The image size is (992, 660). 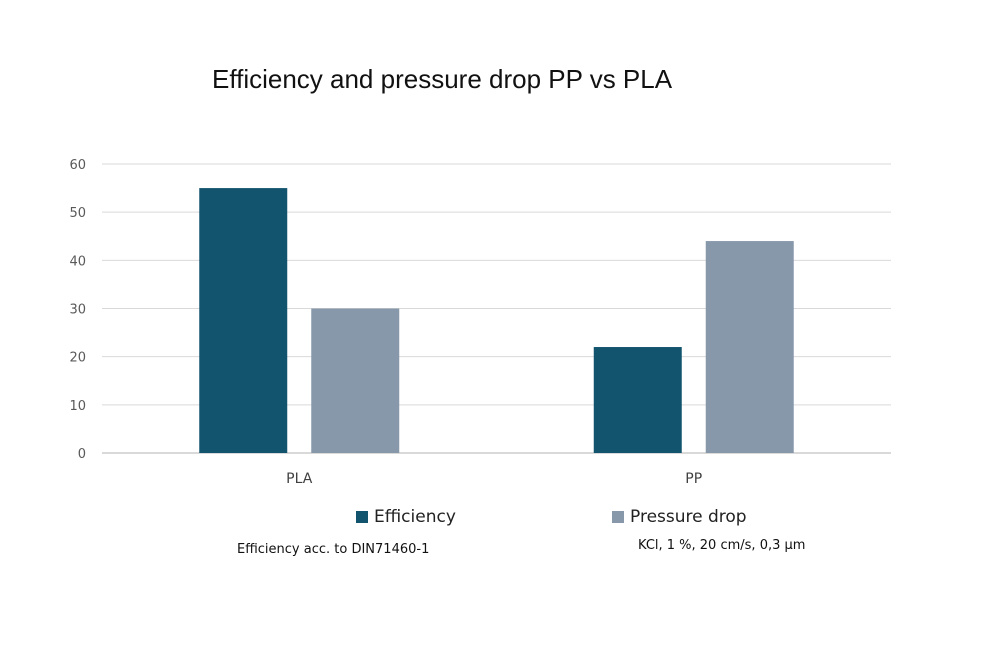 I want to click on bar-pp-pressure-drop, so click(x=749, y=347).